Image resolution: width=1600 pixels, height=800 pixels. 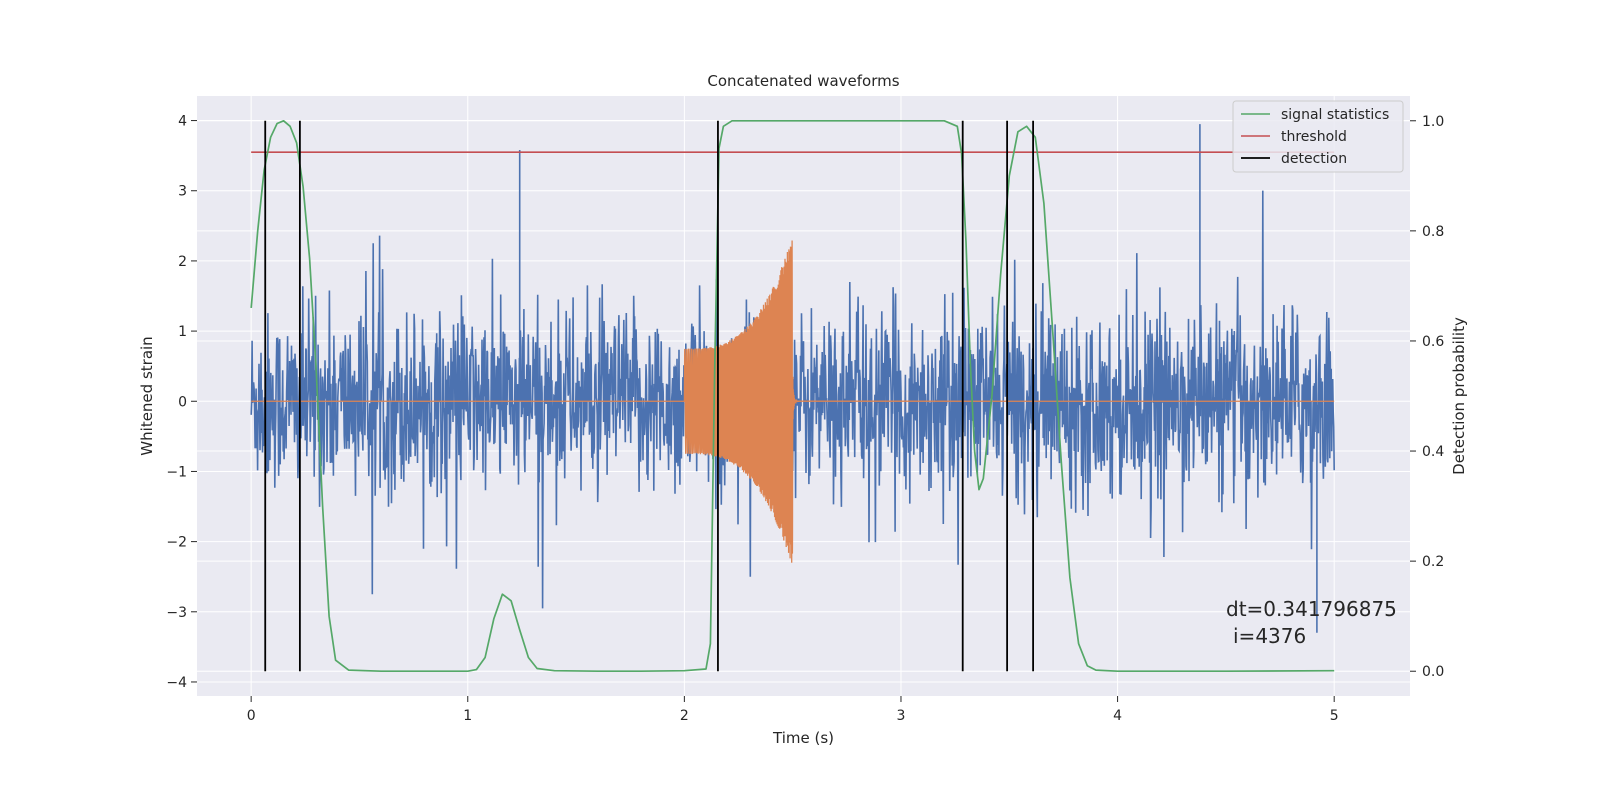 I want to click on y-tick-label: 1, so click(x=182, y=332).